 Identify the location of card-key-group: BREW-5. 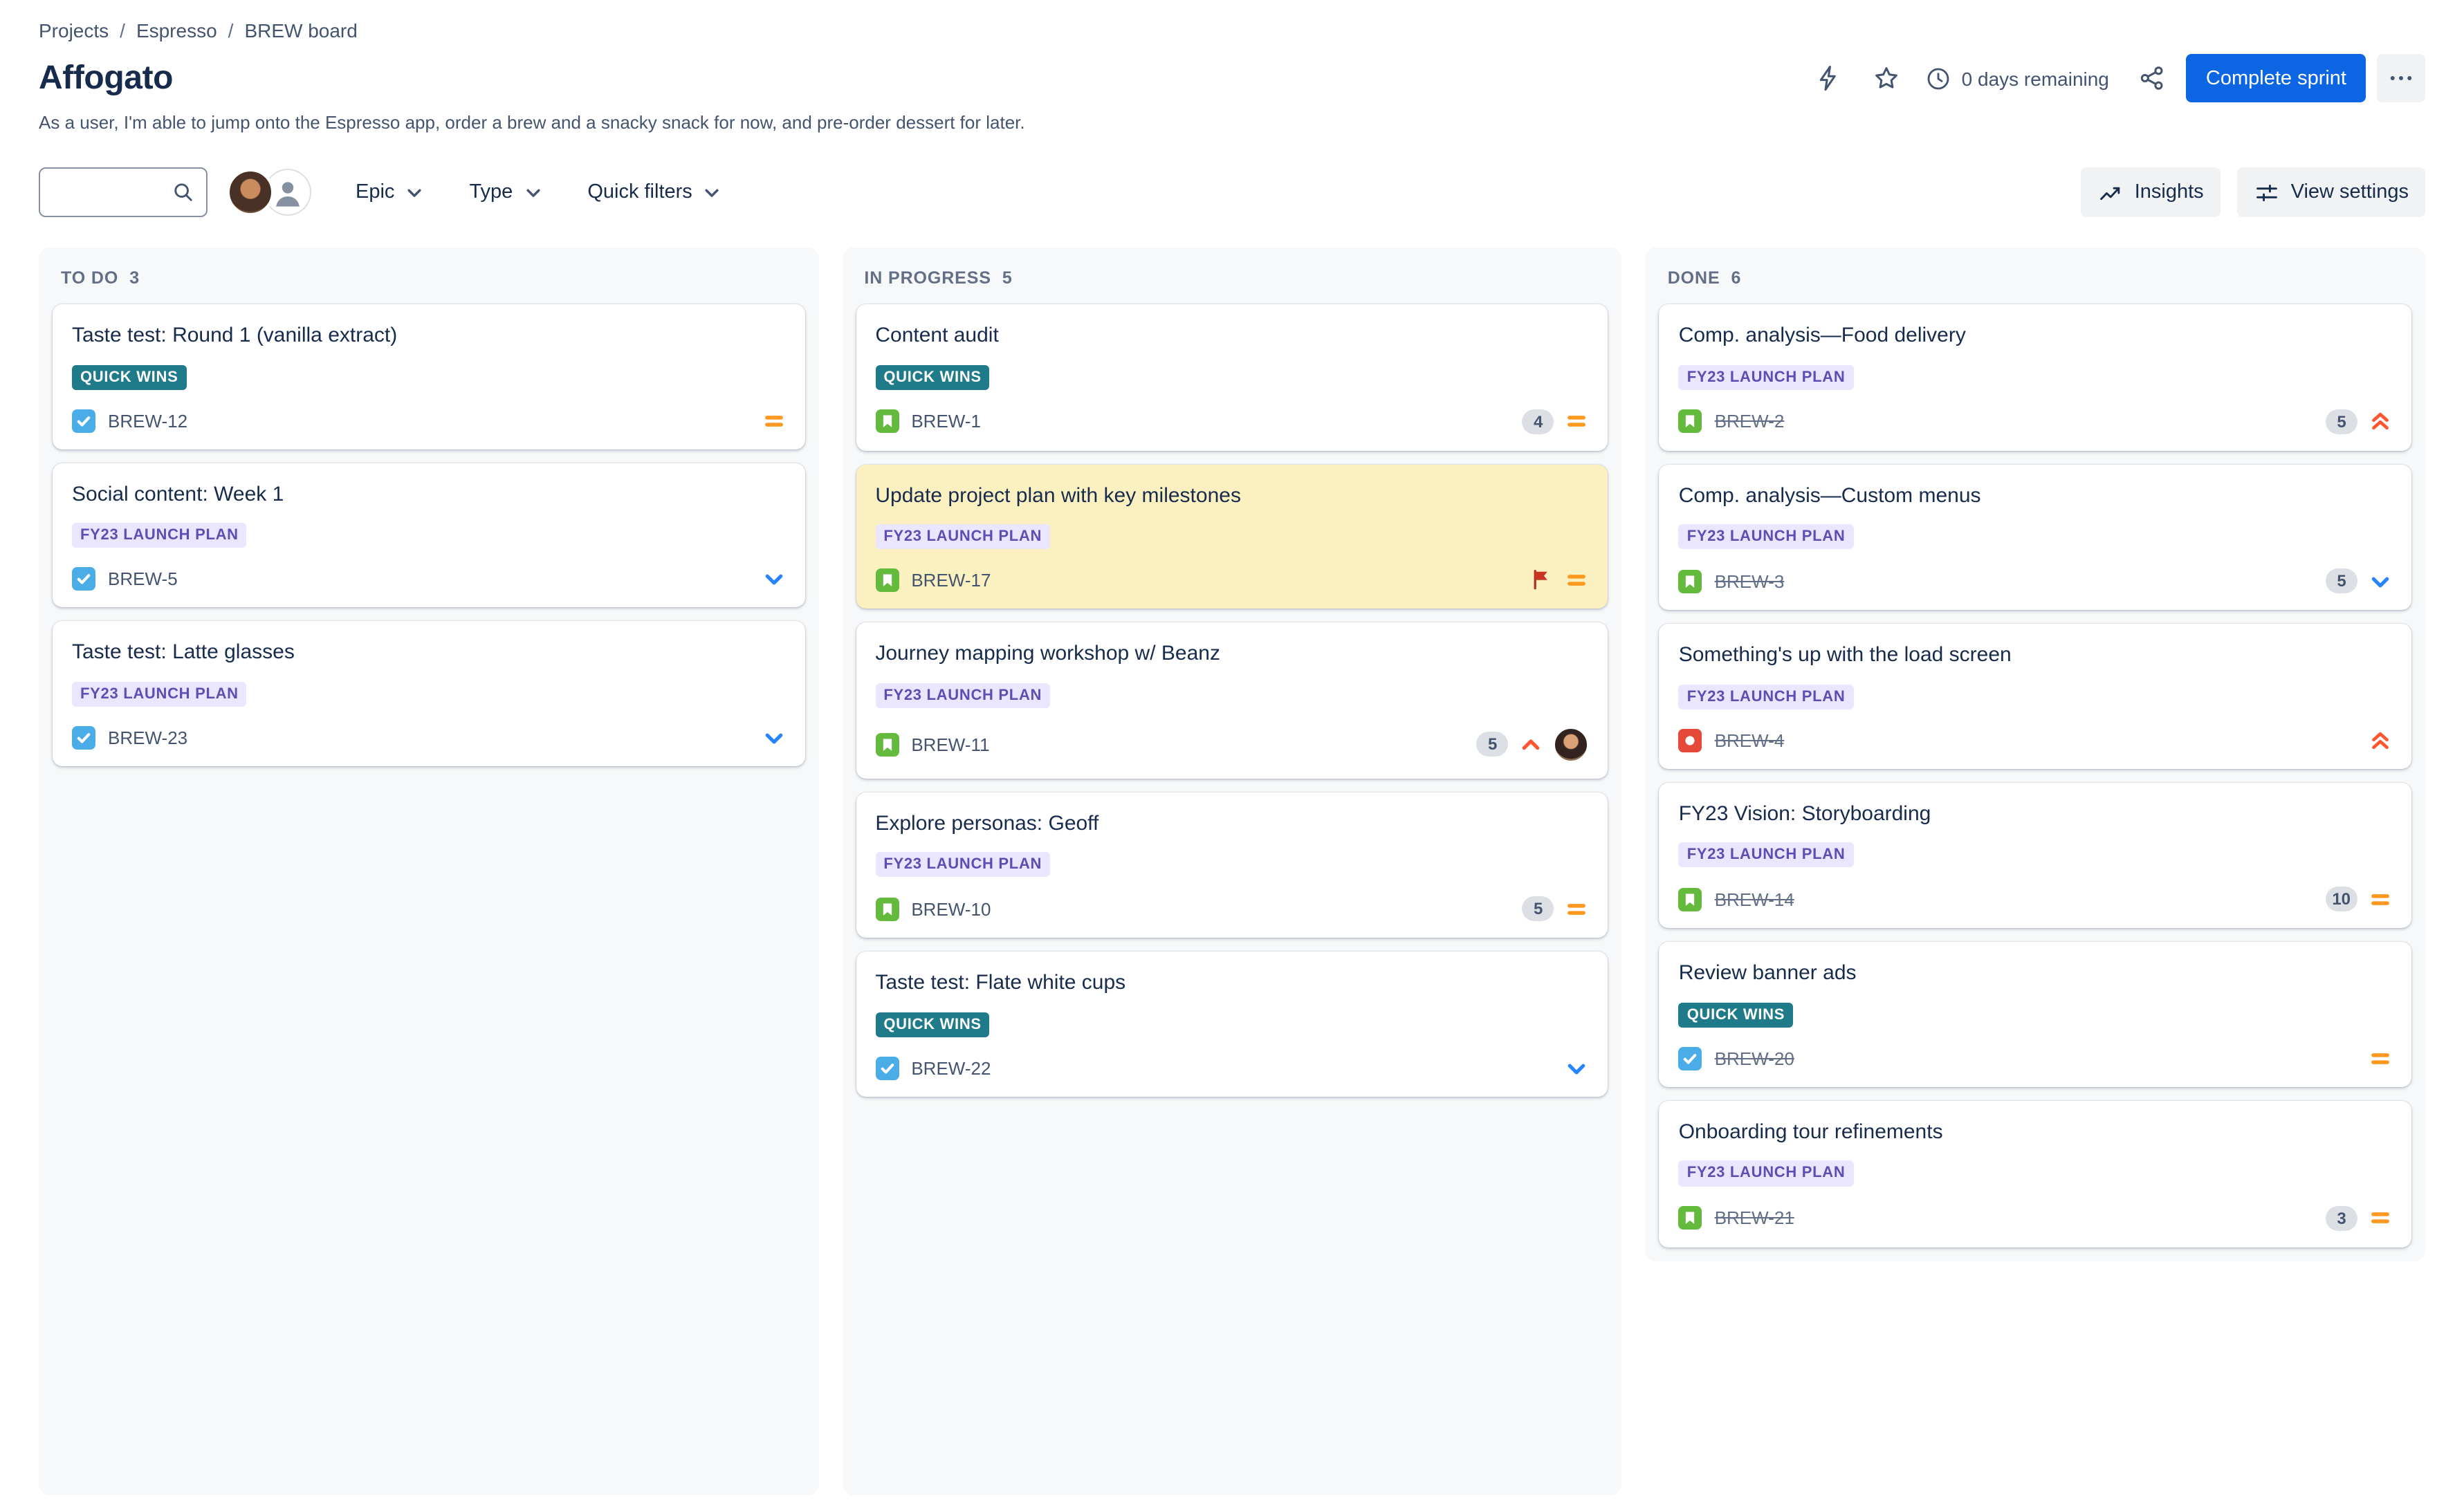
(125, 579).